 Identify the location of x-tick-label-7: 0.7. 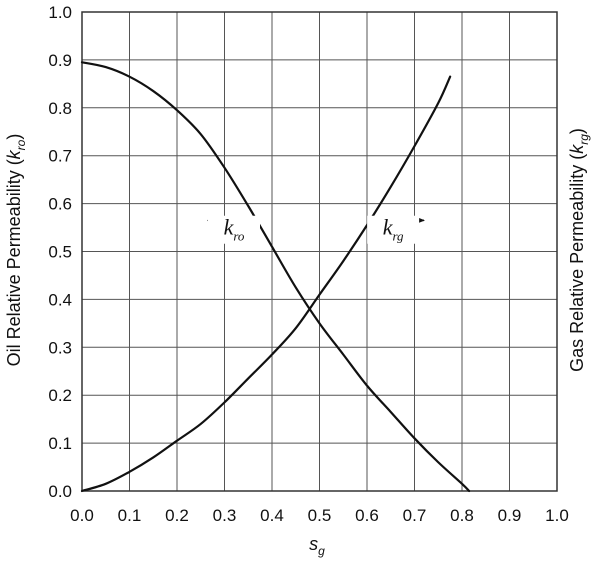
(415, 515).